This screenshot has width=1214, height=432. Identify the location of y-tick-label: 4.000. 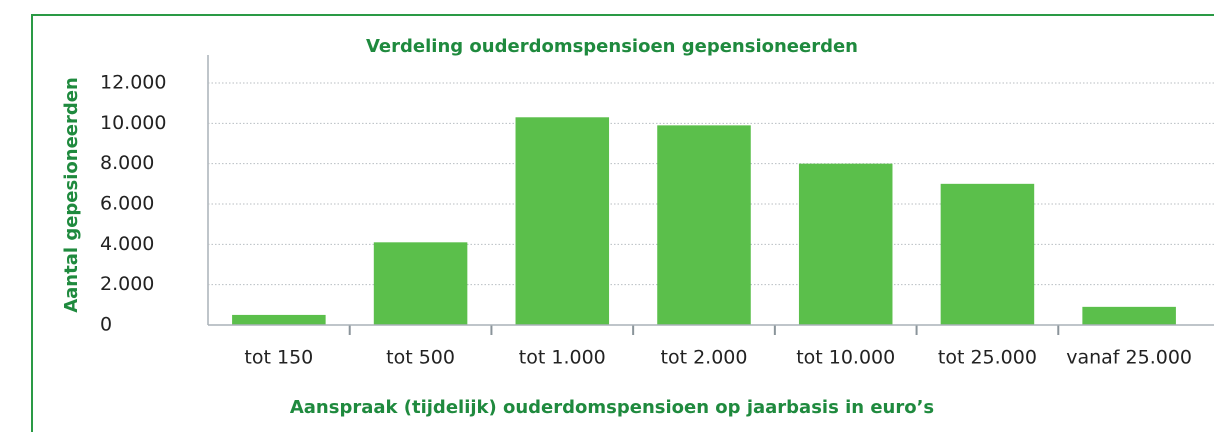
(127, 244).